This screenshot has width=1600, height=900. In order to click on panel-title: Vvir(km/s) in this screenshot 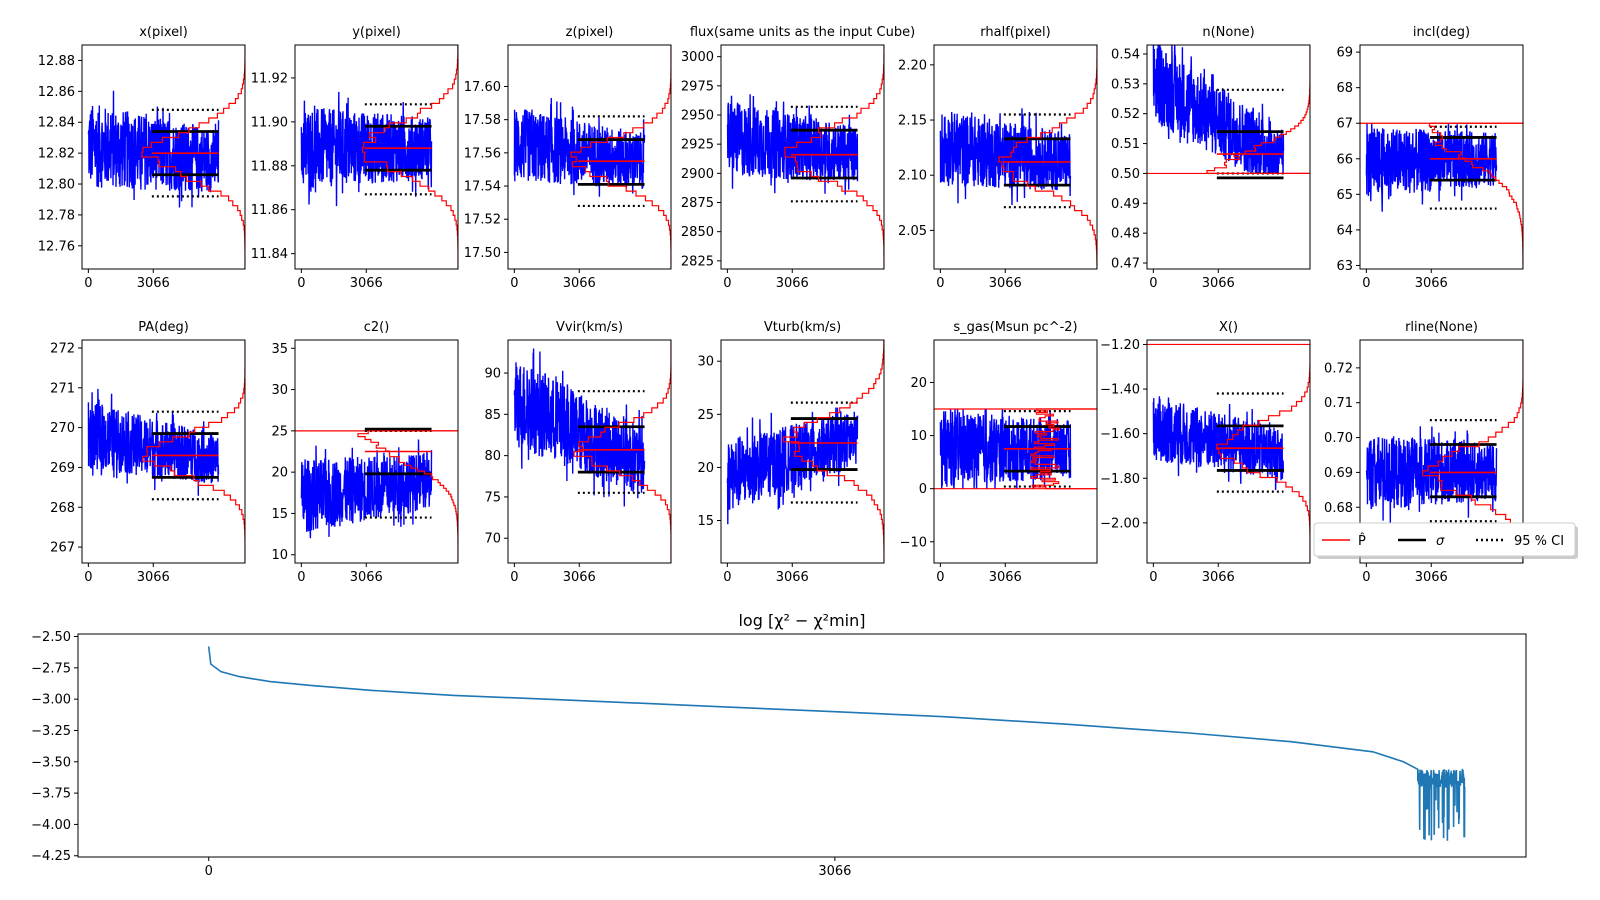, I will do `click(589, 327)`.